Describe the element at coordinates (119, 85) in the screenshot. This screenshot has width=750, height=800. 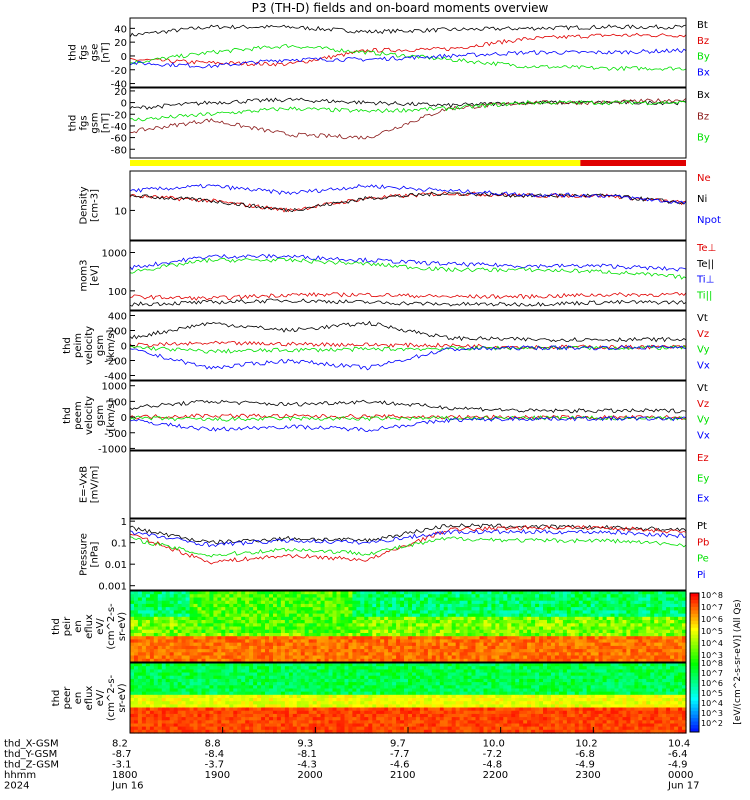
I see `ytick-label: -40` at that location.